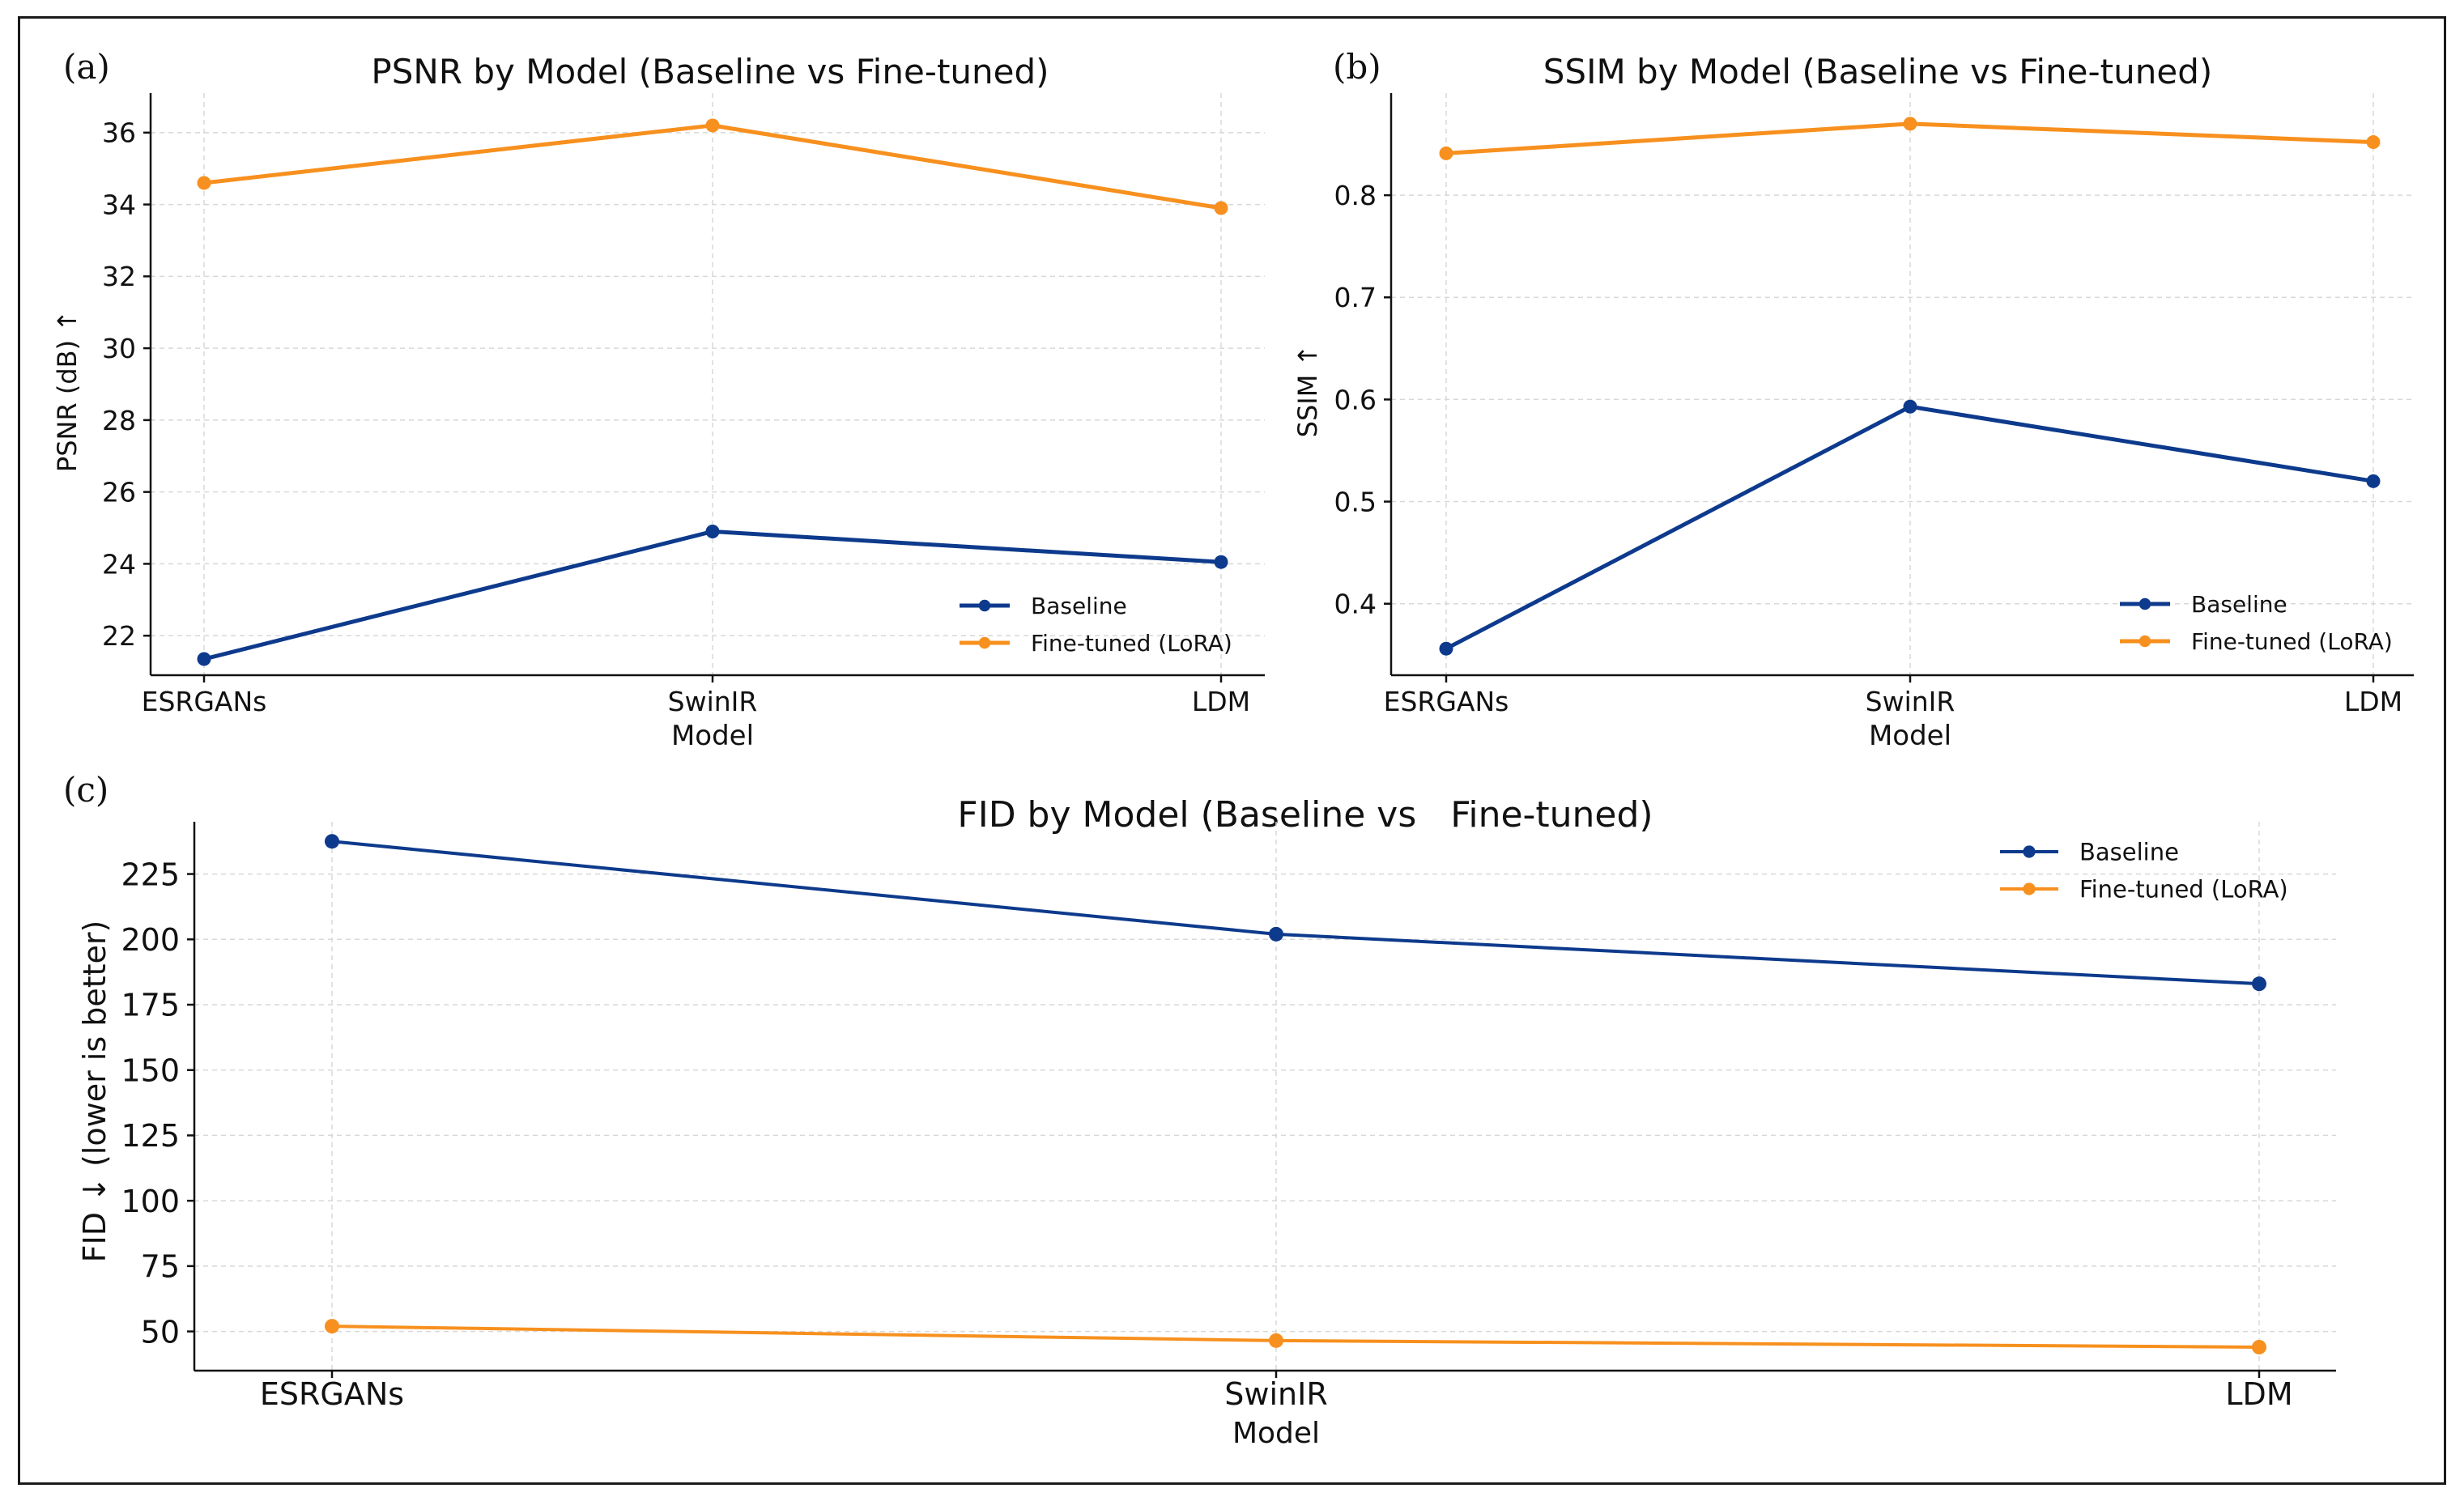 The image size is (2464, 1501). I want to click on psnr-legend-label: Fine-tuned (LoRA), so click(1131, 643).